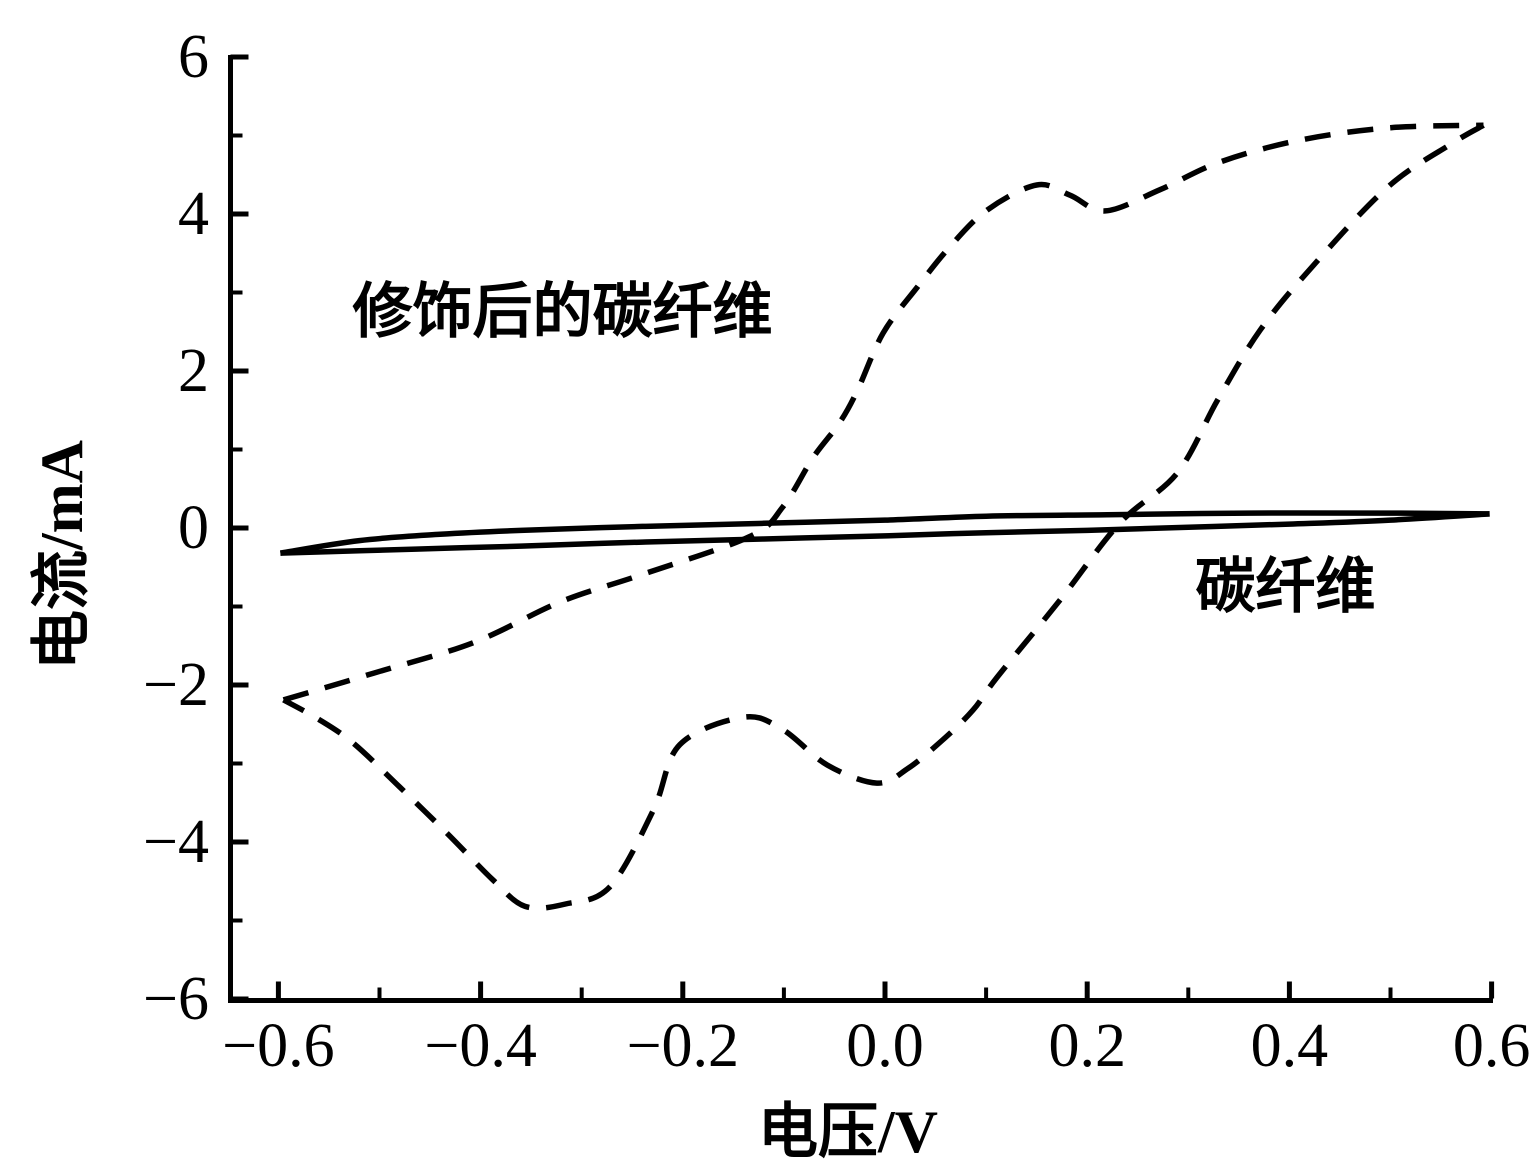 The height and width of the screenshot is (1175, 1535). What do you see at coordinates (193, 57) in the screenshot?
I see `y-tick-label: 6` at bounding box center [193, 57].